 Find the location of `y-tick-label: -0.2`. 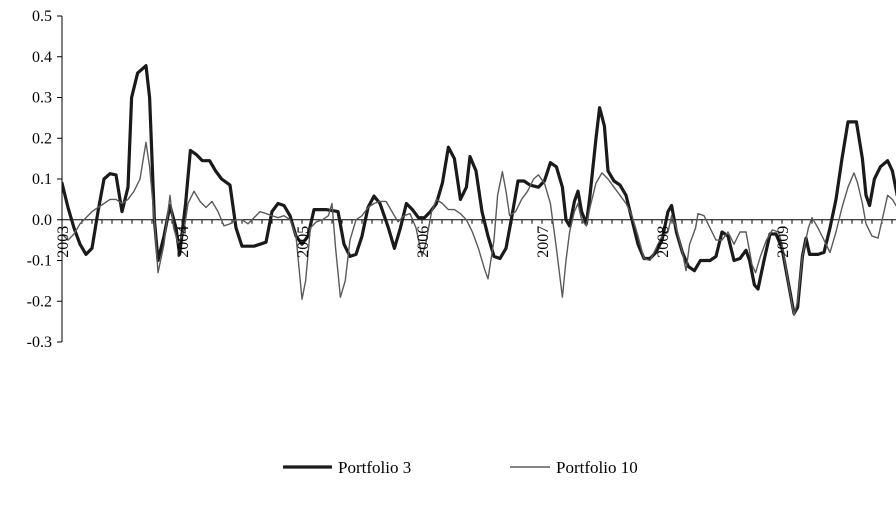

y-tick-label: -0.2 is located at coordinates (39, 301).